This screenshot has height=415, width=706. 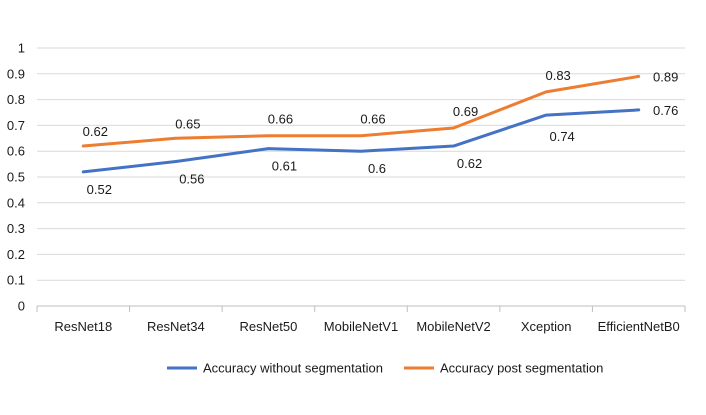 I want to click on data-label: 0.76, so click(x=665, y=110).